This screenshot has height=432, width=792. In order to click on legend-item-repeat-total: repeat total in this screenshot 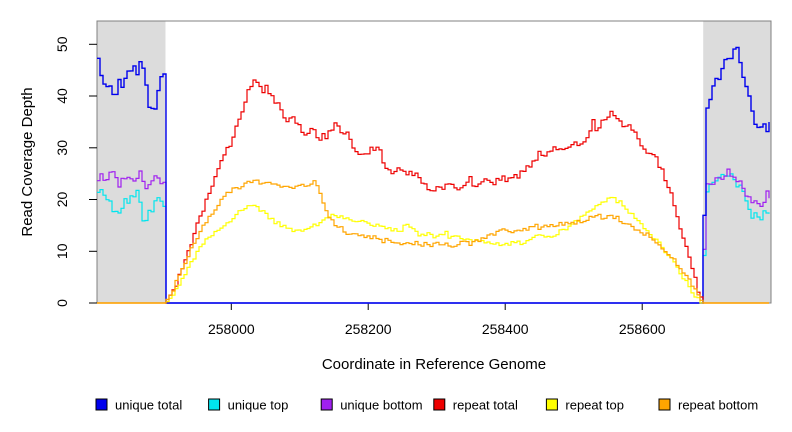, I will do `click(475, 405)`.